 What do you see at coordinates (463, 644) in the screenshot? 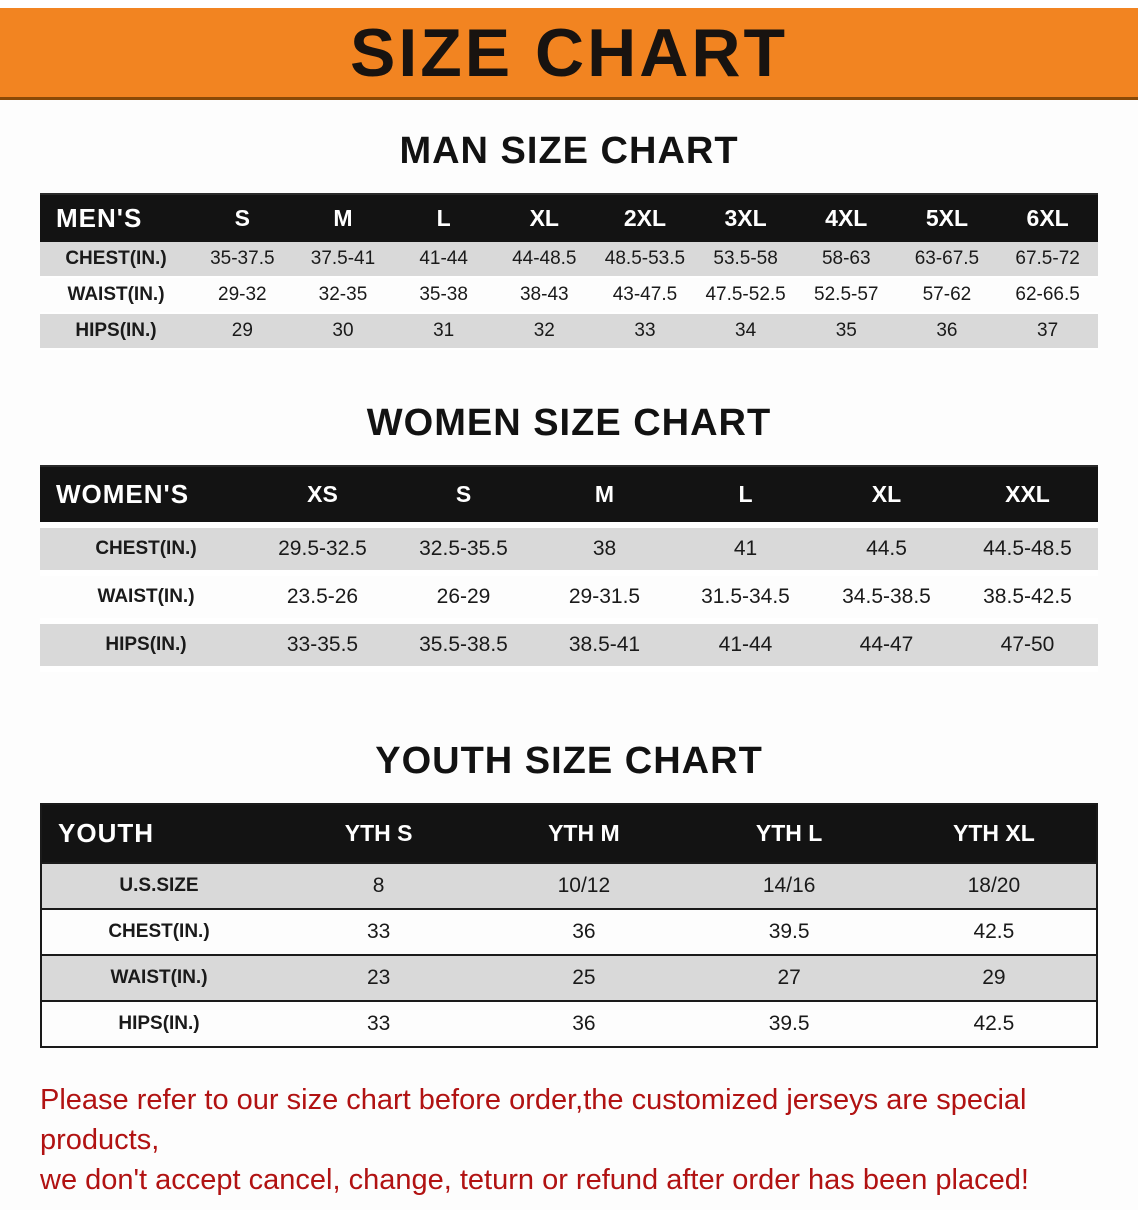
I see `size-value-cell: 35.5-38.5` at bounding box center [463, 644].